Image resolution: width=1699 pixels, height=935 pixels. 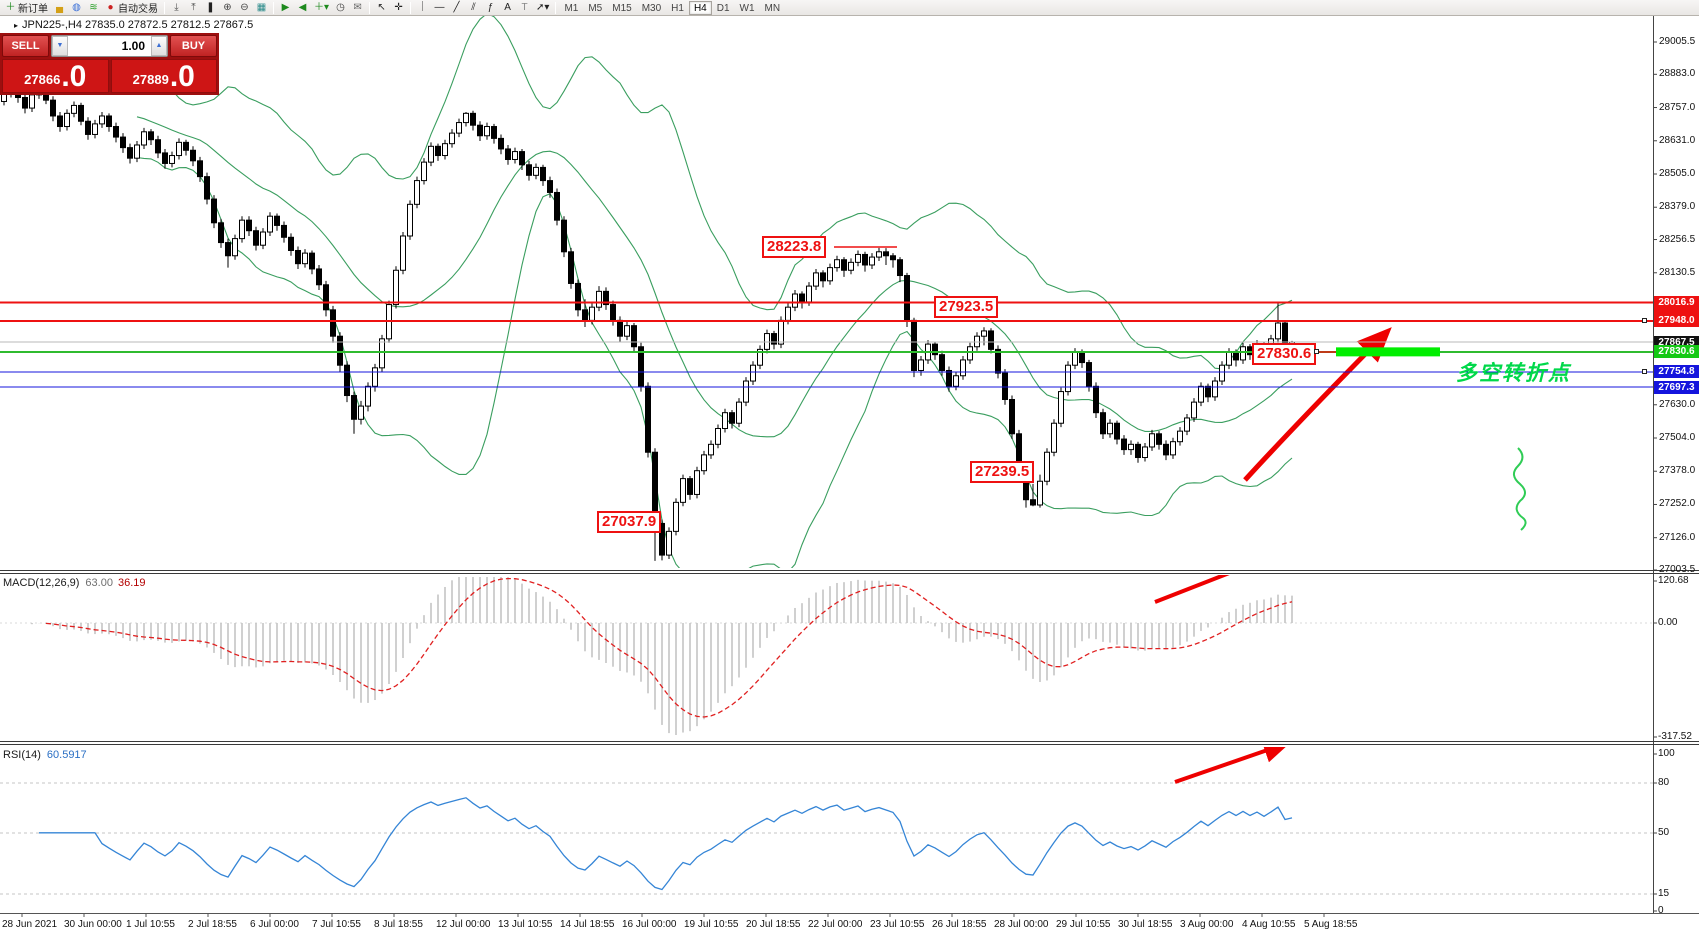 What do you see at coordinates (93, 924) in the screenshot?
I see `time-tick-label: 30 Jun 00:00` at bounding box center [93, 924].